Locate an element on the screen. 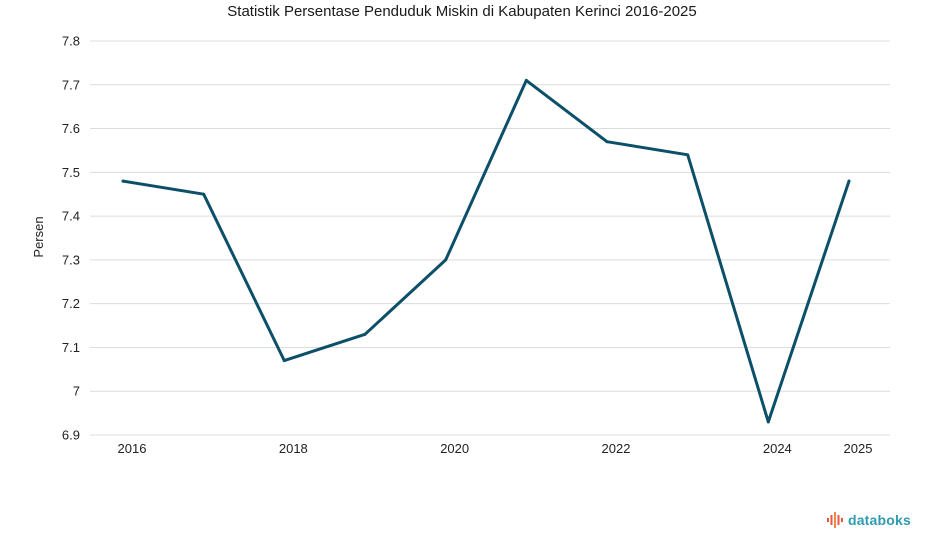 The height and width of the screenshot is (547, 925). x-tick-label: 2016 is located at coordinates (132, 448).